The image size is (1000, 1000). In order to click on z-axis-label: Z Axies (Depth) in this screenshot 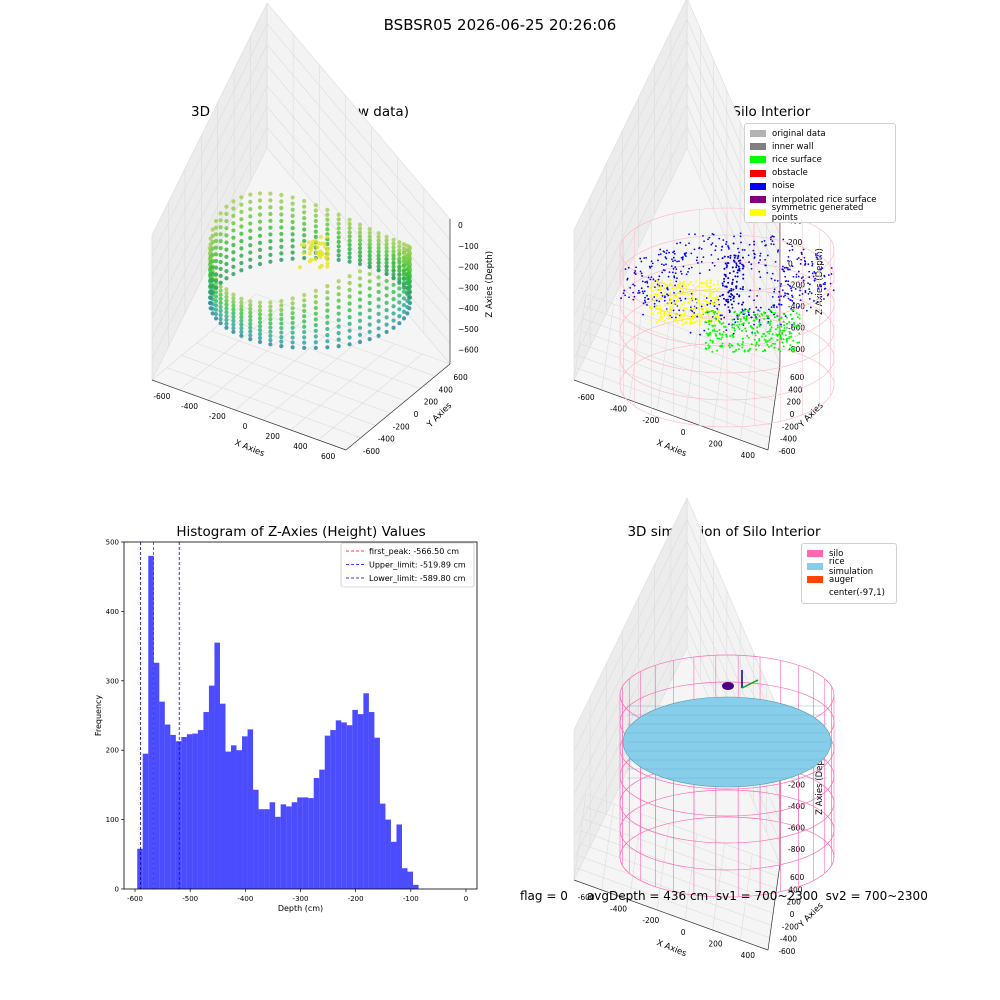, I will do `click(490, 284)`.